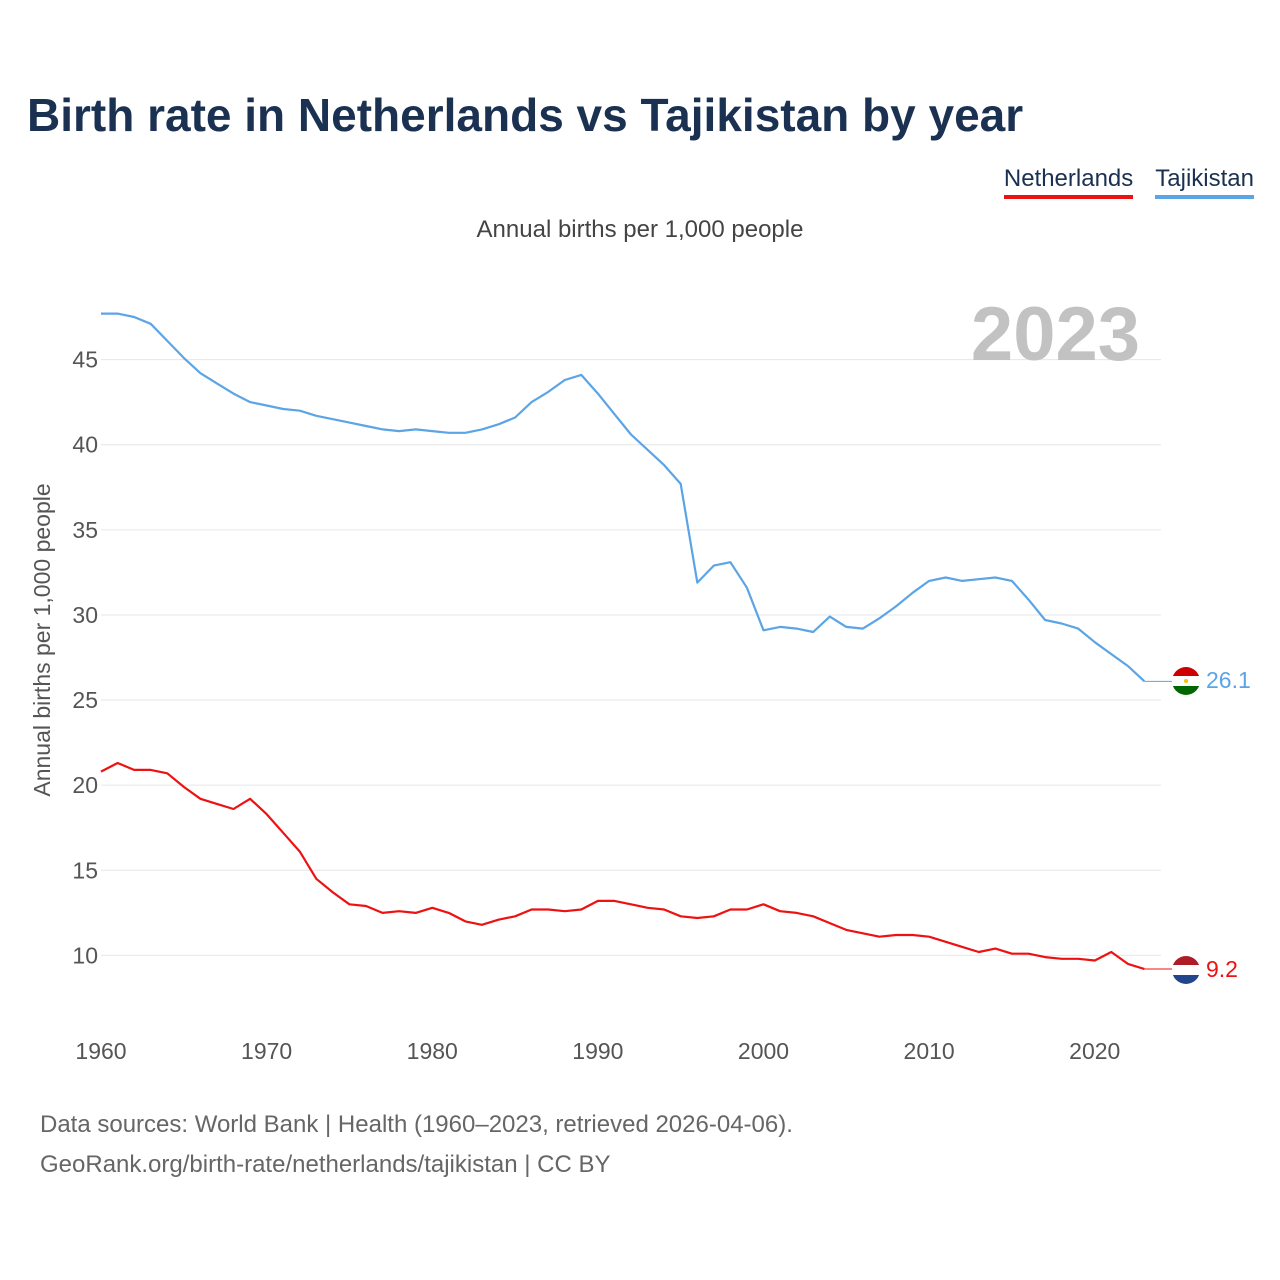 This screenshot has width=1280, height=1280. What do you see at coordinates (1186, 825) in the screenshot?
I see `end-markers` at bounding box center [1186, 825].